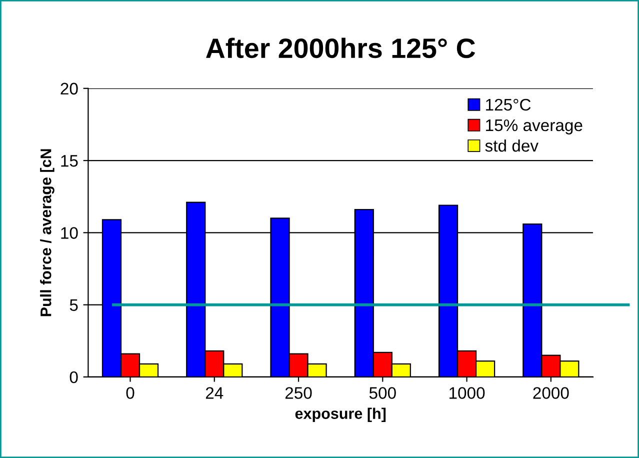 This screenshot has width=639, height=458. Describe the element at coordinates (298, 393) in the screenshot. I see `x-tick-label: 250` at that location.